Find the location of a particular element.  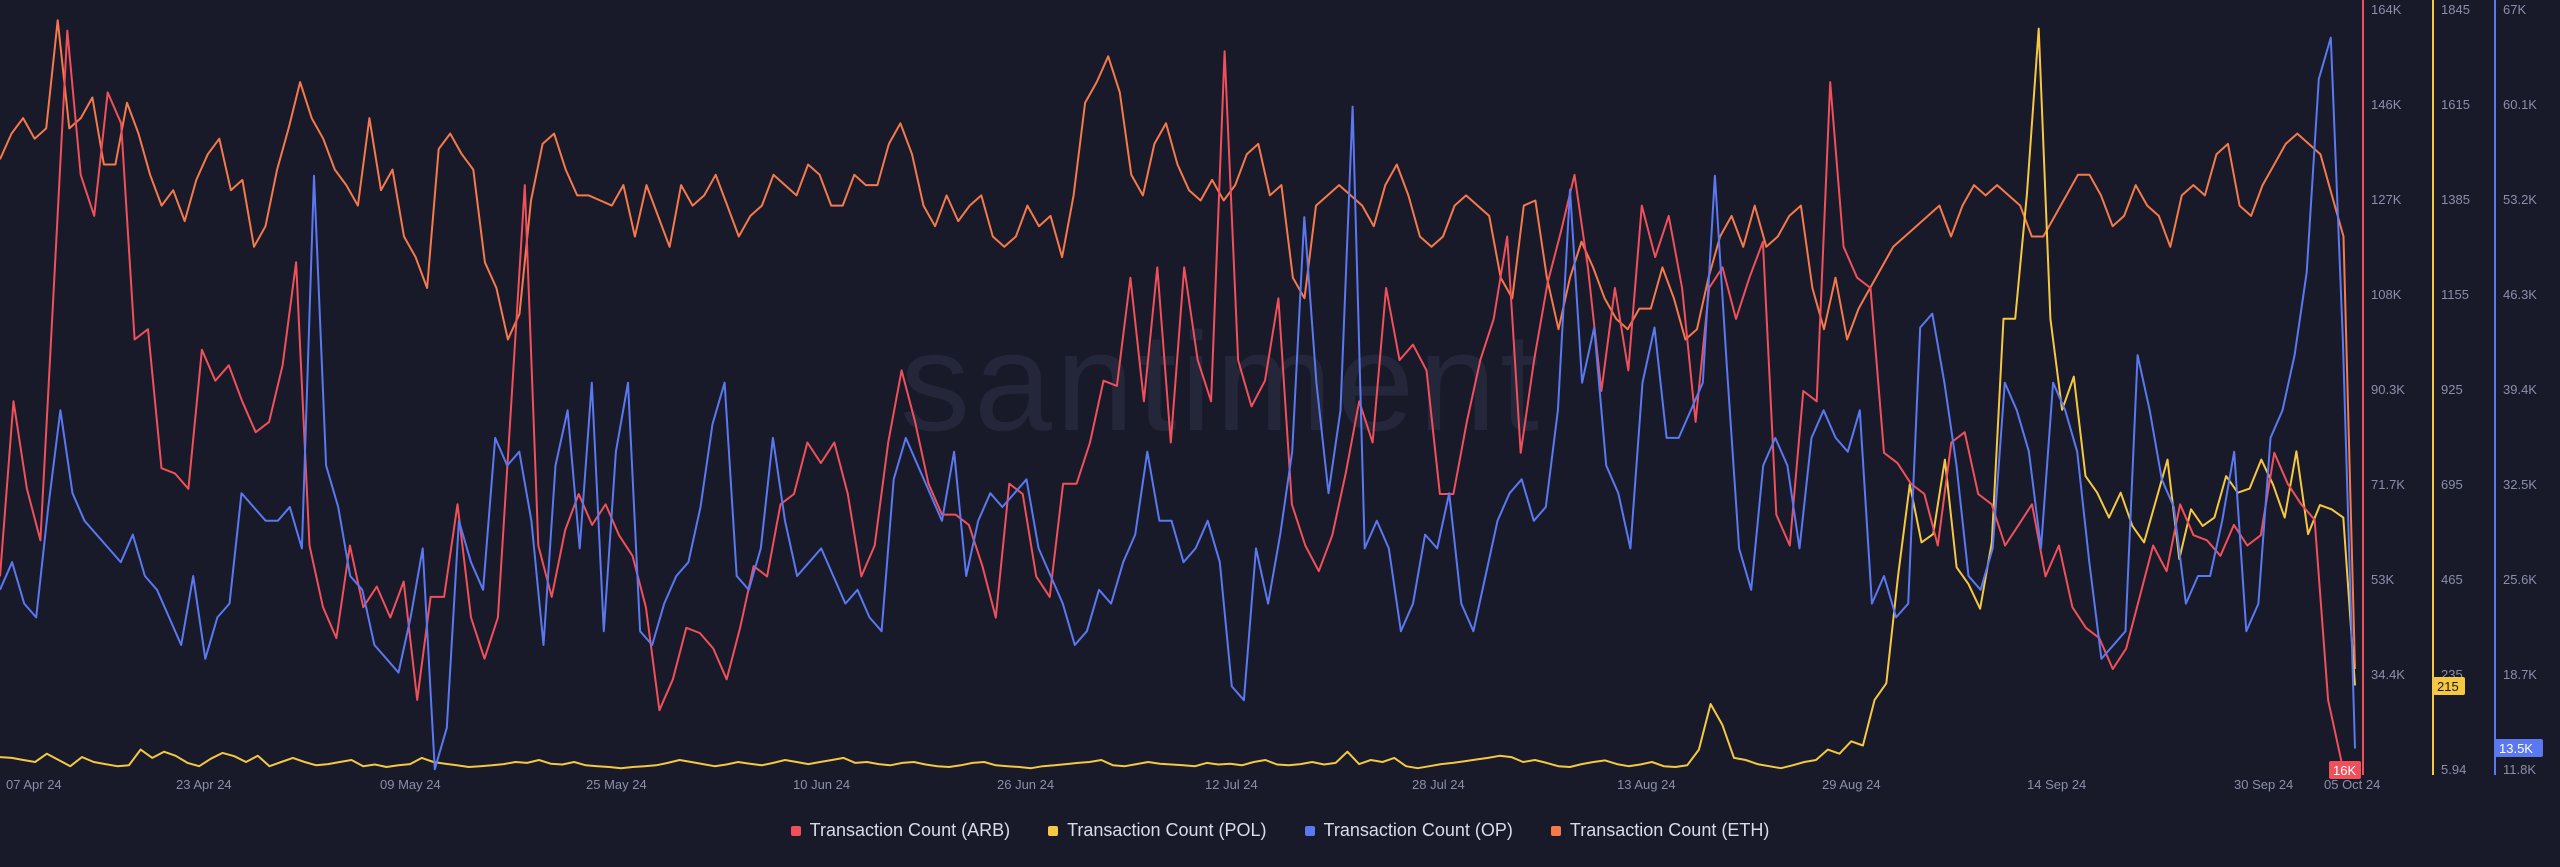

x-tick: 28 Jul 24 is located at coordinates (1438, 784).